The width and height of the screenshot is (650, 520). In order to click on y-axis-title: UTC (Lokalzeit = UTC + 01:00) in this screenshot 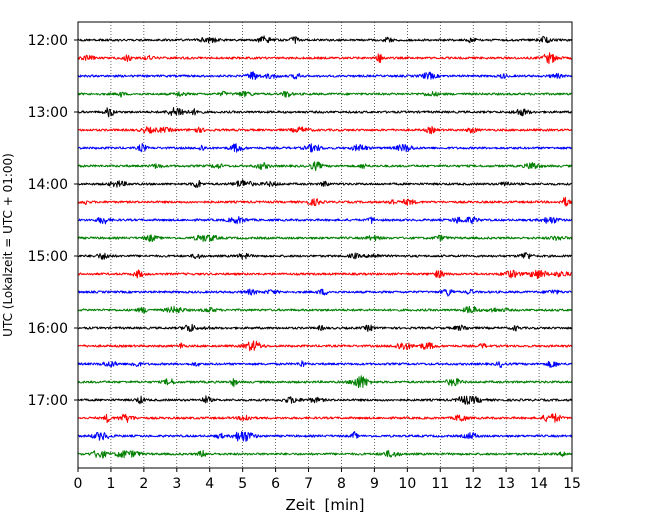, I will do `click(8, 245)`.